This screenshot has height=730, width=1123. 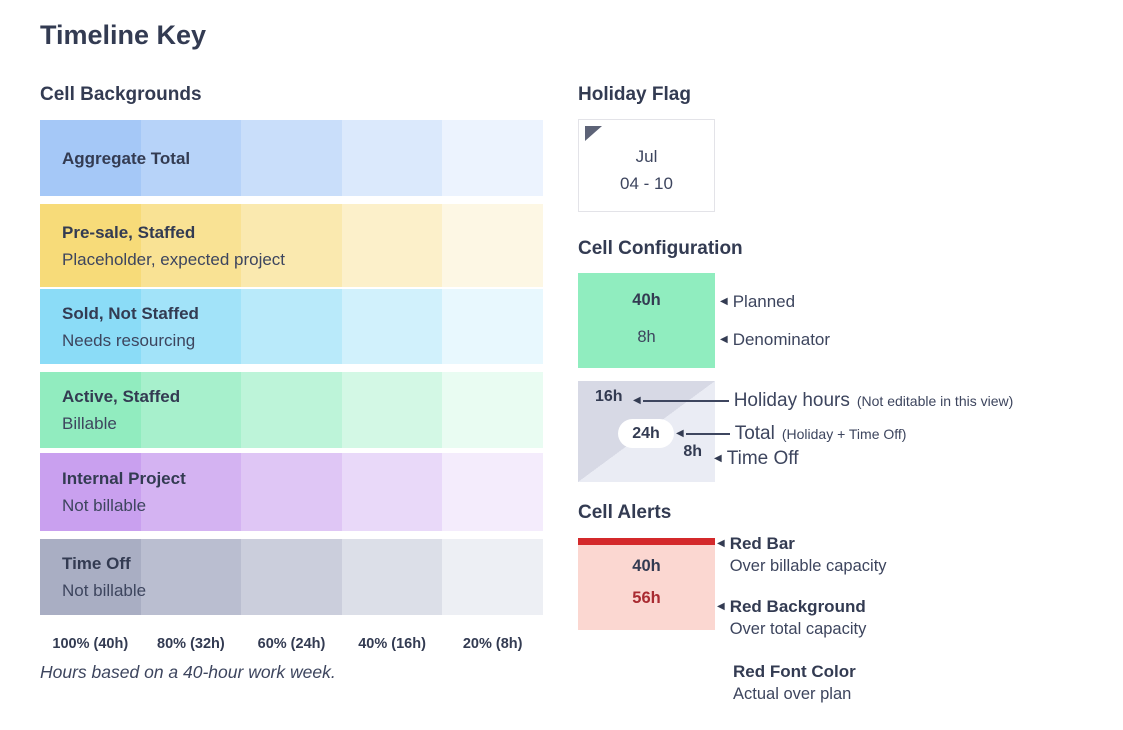 I want to click on swatch-title: Time Off, so click(x=96, y=563).